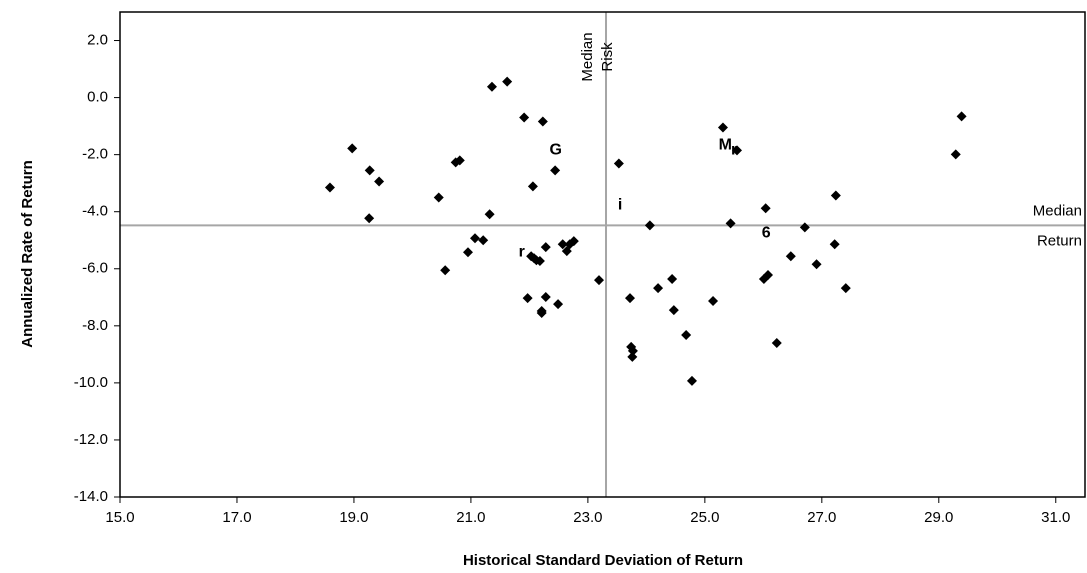 The image size is (1087, 573). Describe the element at coordinates (91, 382) in the screenshot. I see `y-tick-label: -10.0` at that location.